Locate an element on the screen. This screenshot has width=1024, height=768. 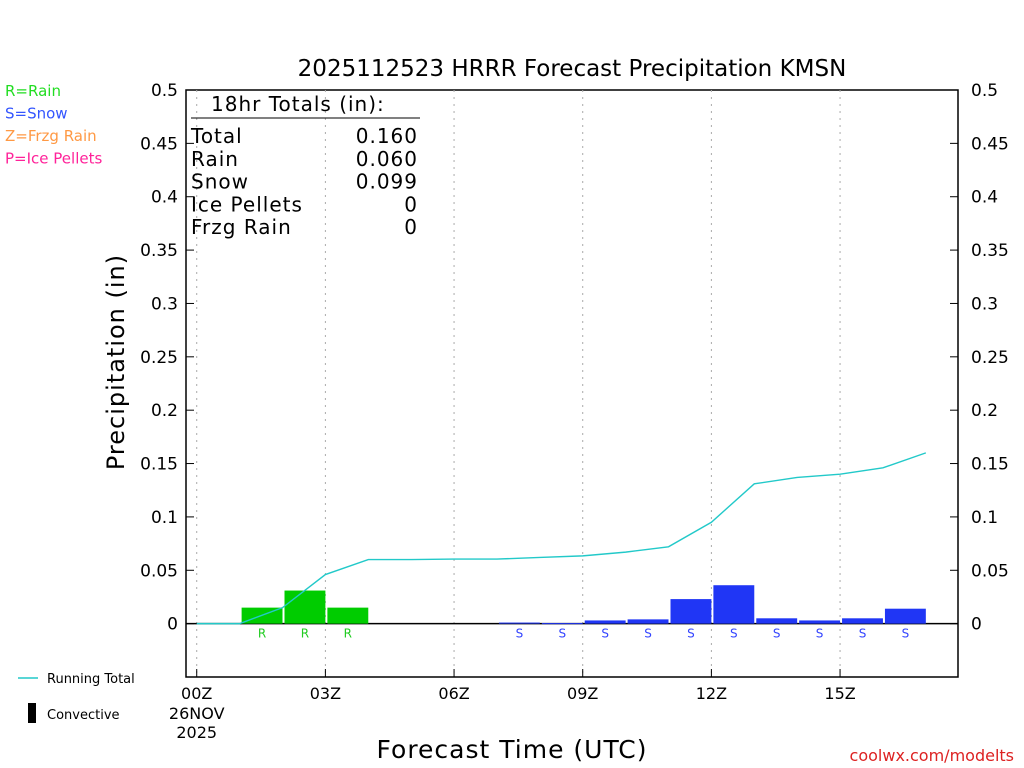
y-axis-left: 0 0.05 0.1 0.15 0.2 0.25 0.3 0.35 0.4 0.45 0.5 is located at coordinates (167, 358).